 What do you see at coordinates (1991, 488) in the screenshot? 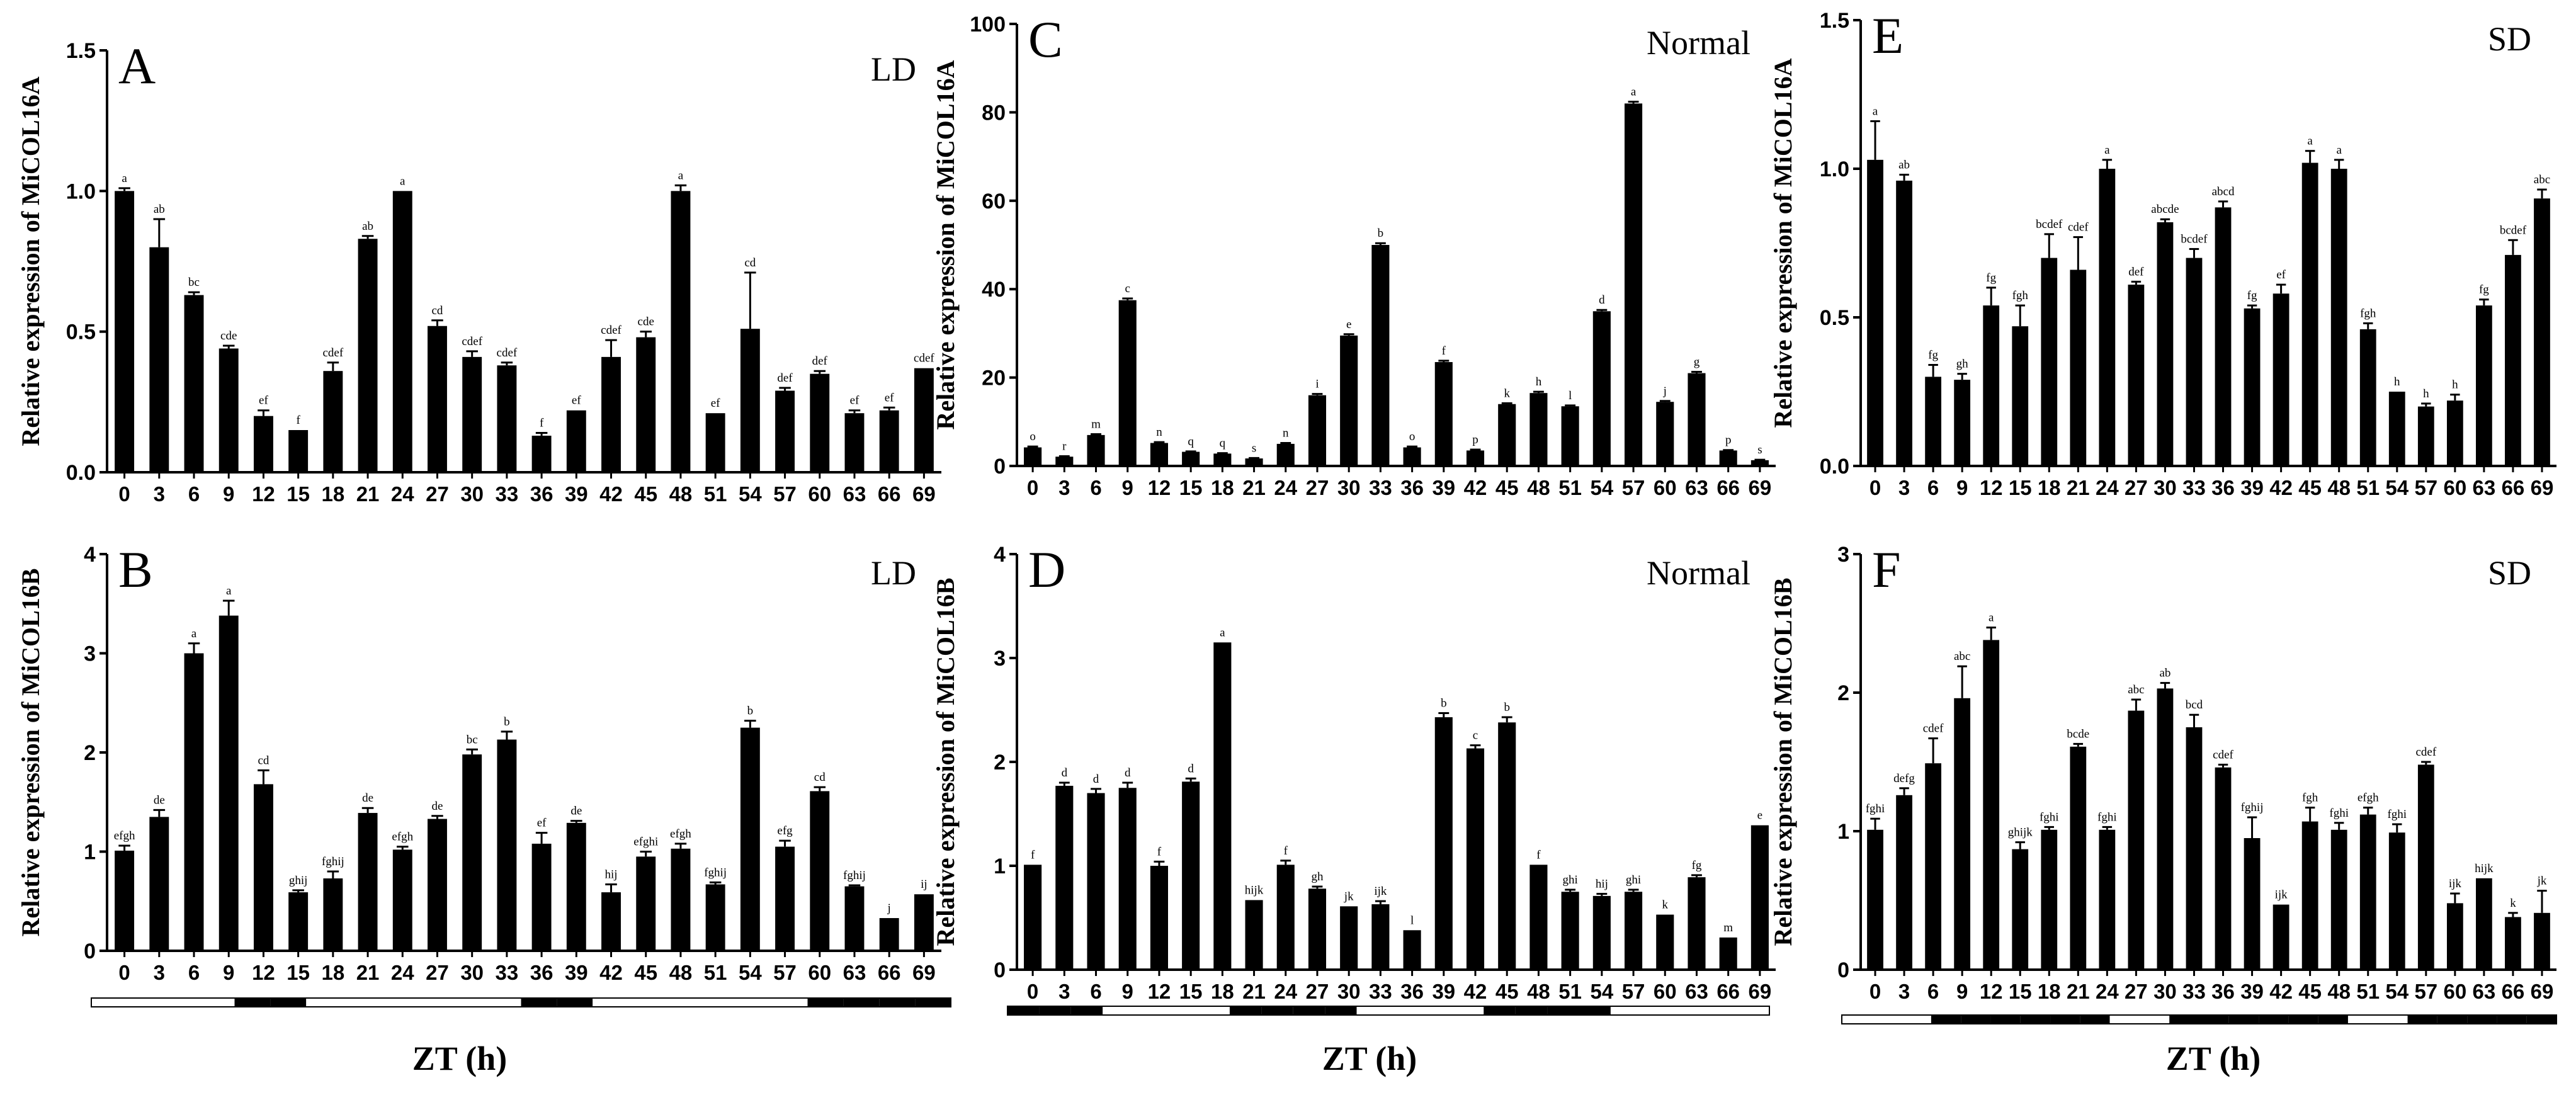
I see `panel-e-x-tick-label: 12` at bounding box center [1991, 488].